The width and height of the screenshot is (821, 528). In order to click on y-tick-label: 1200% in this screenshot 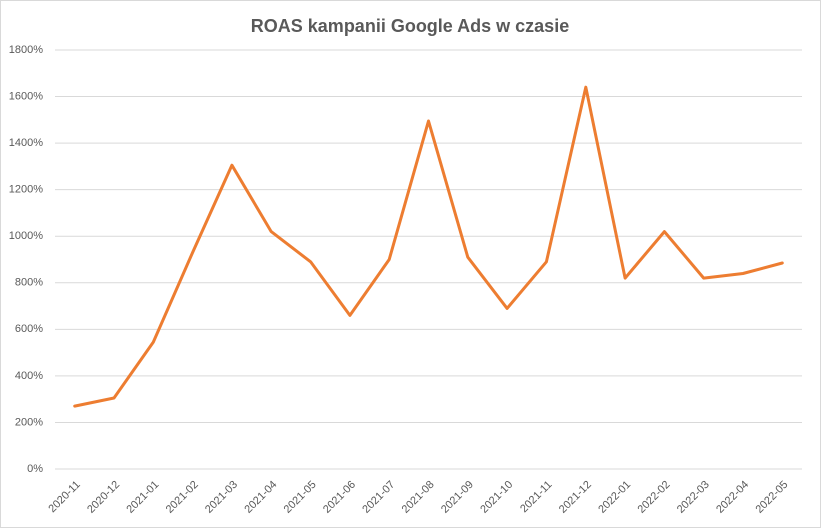, I will do `click(26, 190)`.